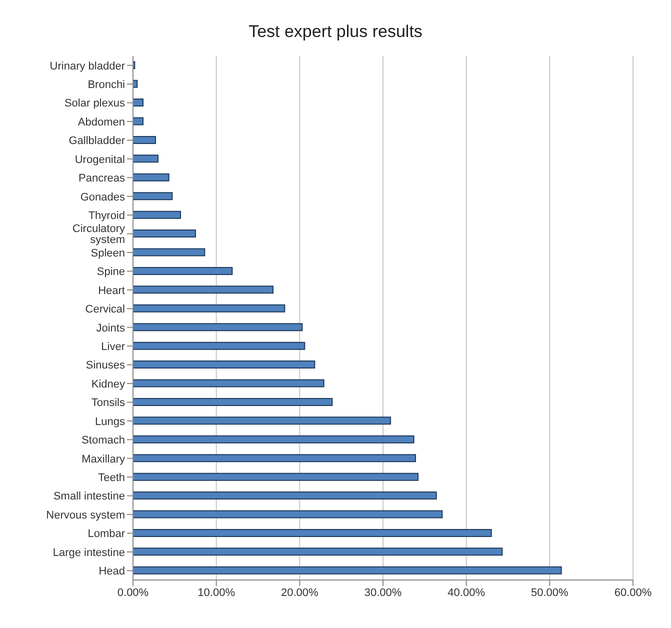 The height and width of the screenshot is (628, 671). Describe the element at coordinates (217, 592) in the screenshot. I see `x-tick-label: 10.00%` at that location.